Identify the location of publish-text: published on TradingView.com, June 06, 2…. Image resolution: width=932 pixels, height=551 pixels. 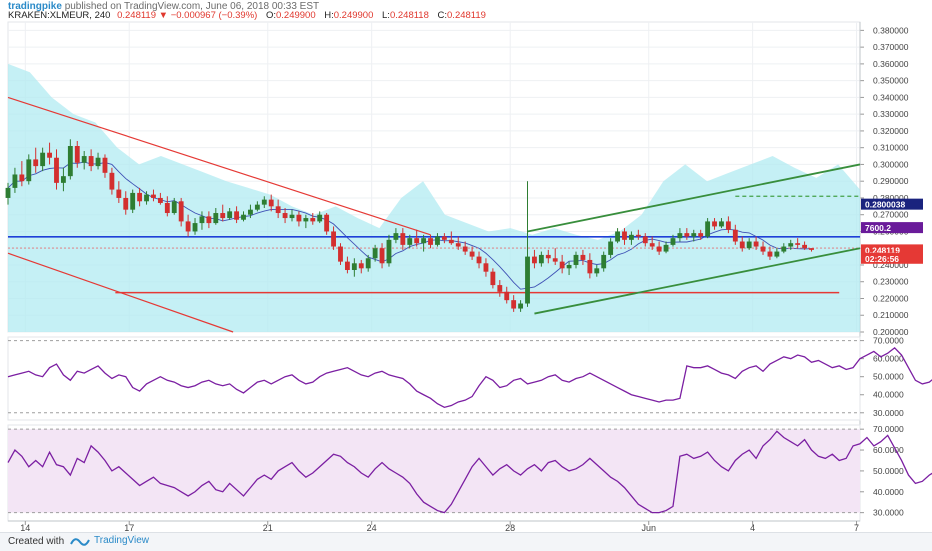
(192, 6).